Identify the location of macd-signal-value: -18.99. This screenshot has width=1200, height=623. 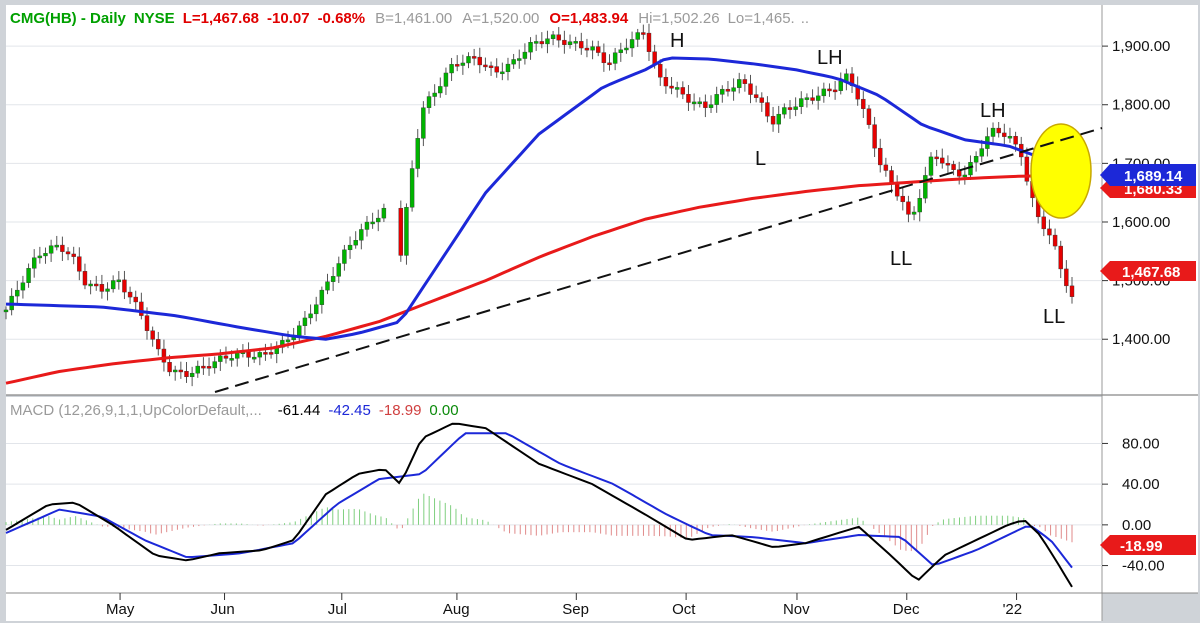
(1141, 546).